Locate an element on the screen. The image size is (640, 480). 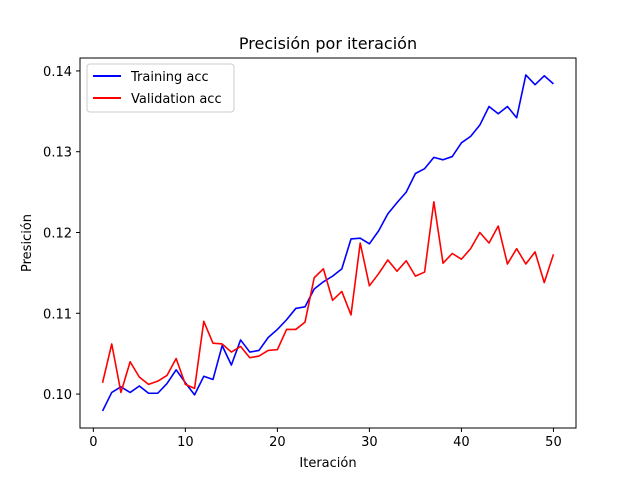
x-axis-label: Iteración is located at coordinates (327, 463).